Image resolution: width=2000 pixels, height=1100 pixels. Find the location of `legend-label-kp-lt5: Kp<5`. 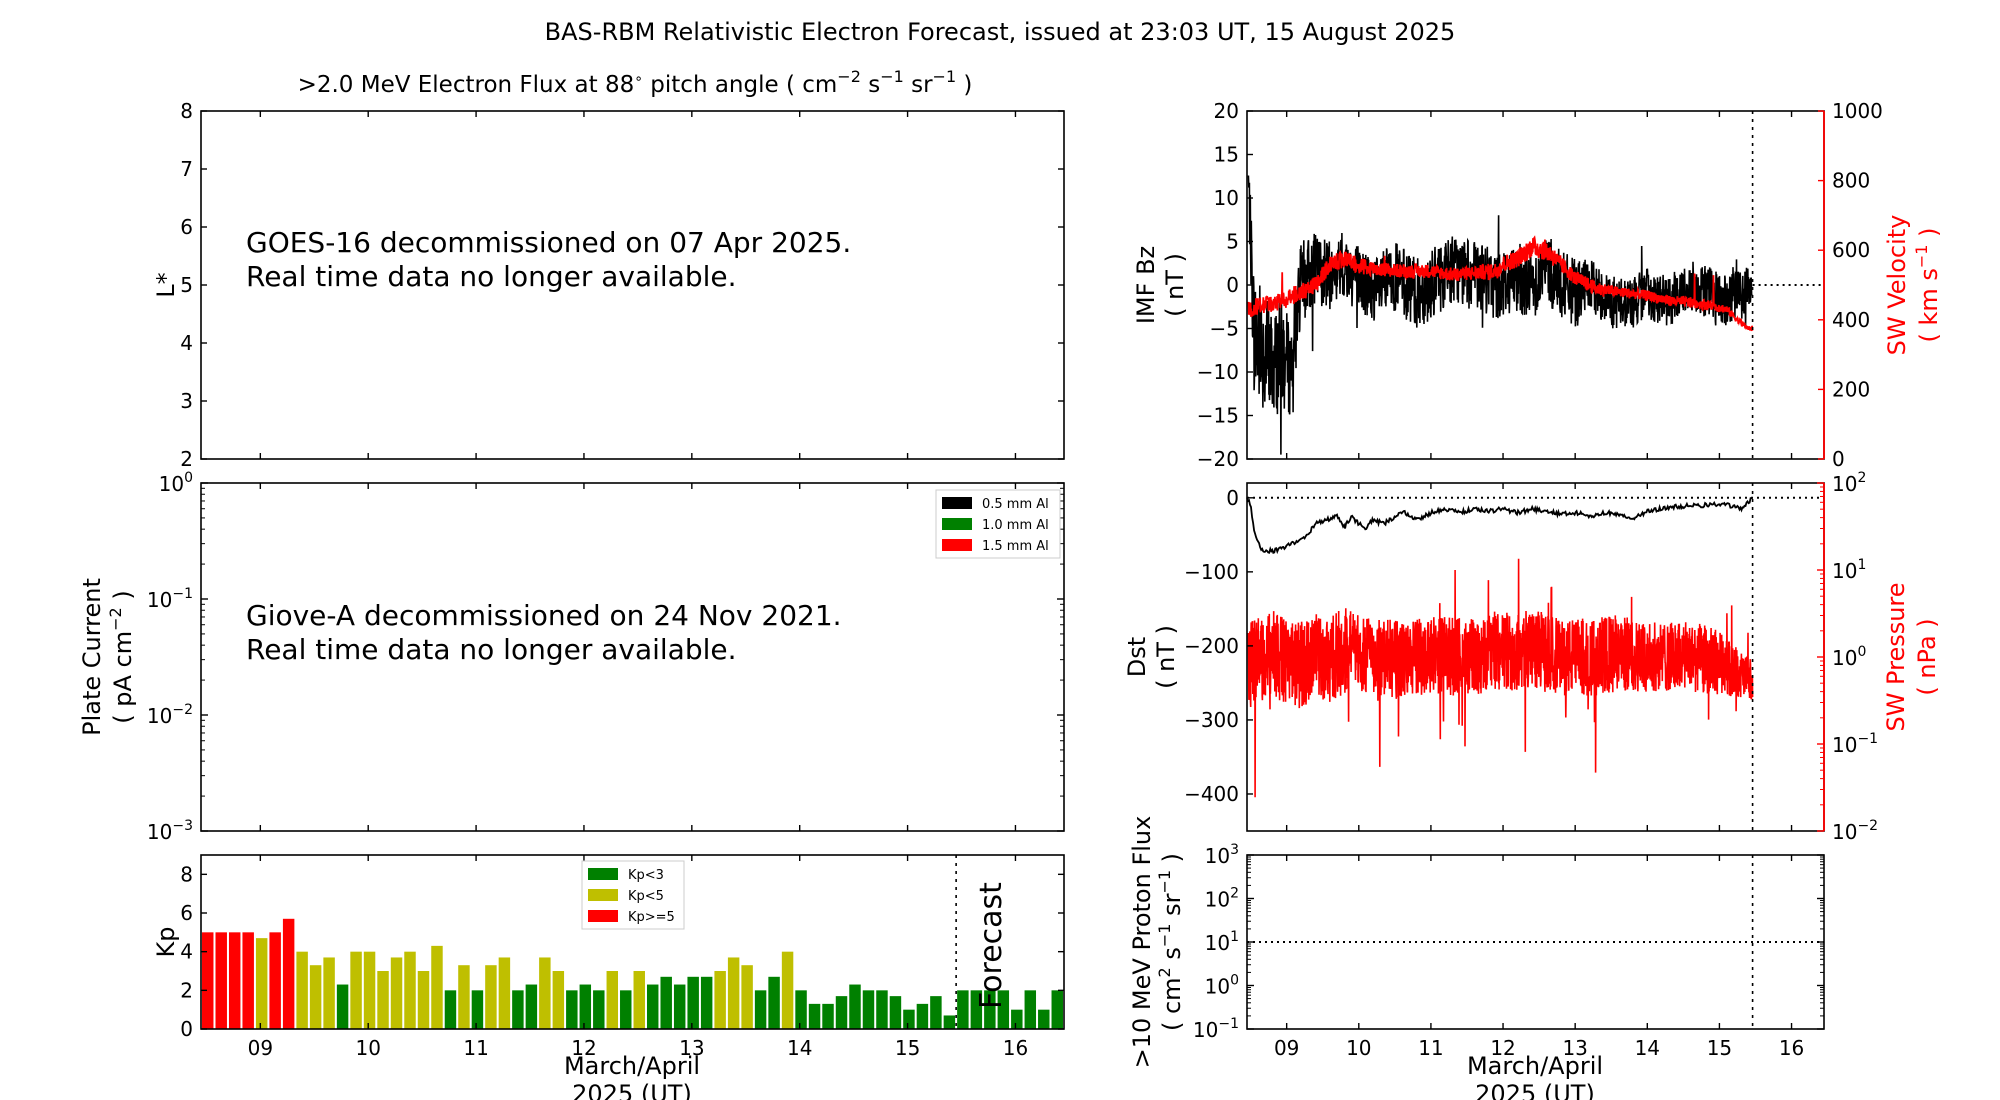

legend-label-kp-lt5: Kp<5 is located at coordinates (646, 896).